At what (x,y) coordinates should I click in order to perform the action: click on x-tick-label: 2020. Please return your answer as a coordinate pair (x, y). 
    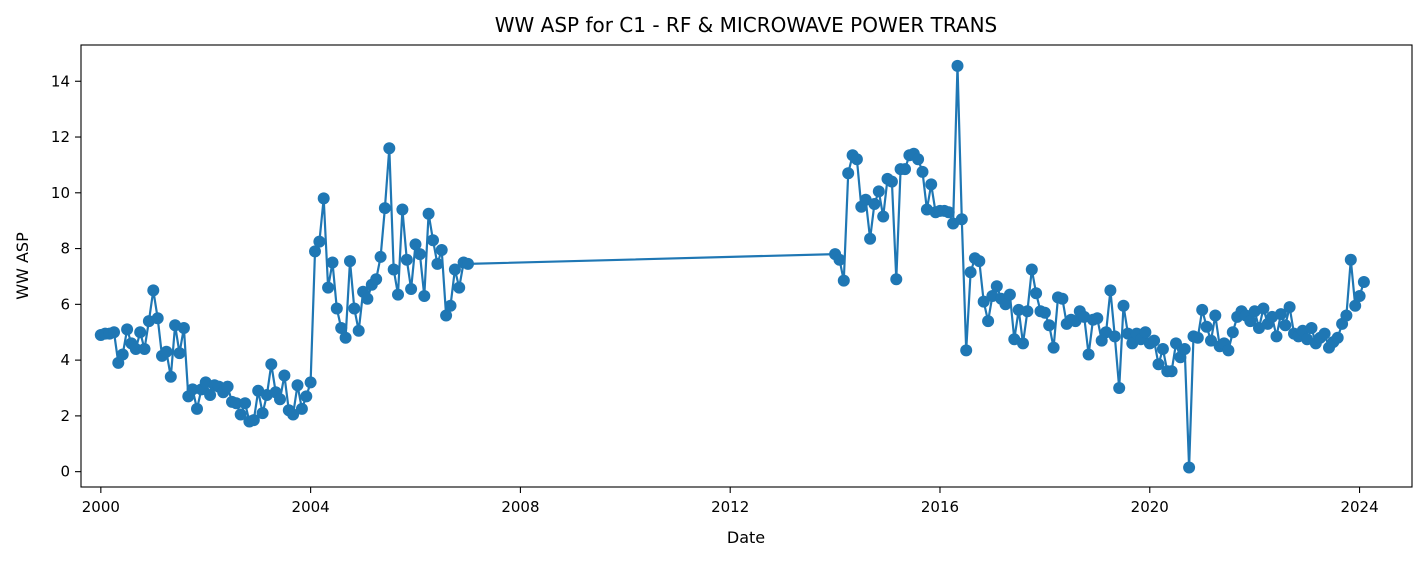
    Looking at the image, I should click on (1150, 507).